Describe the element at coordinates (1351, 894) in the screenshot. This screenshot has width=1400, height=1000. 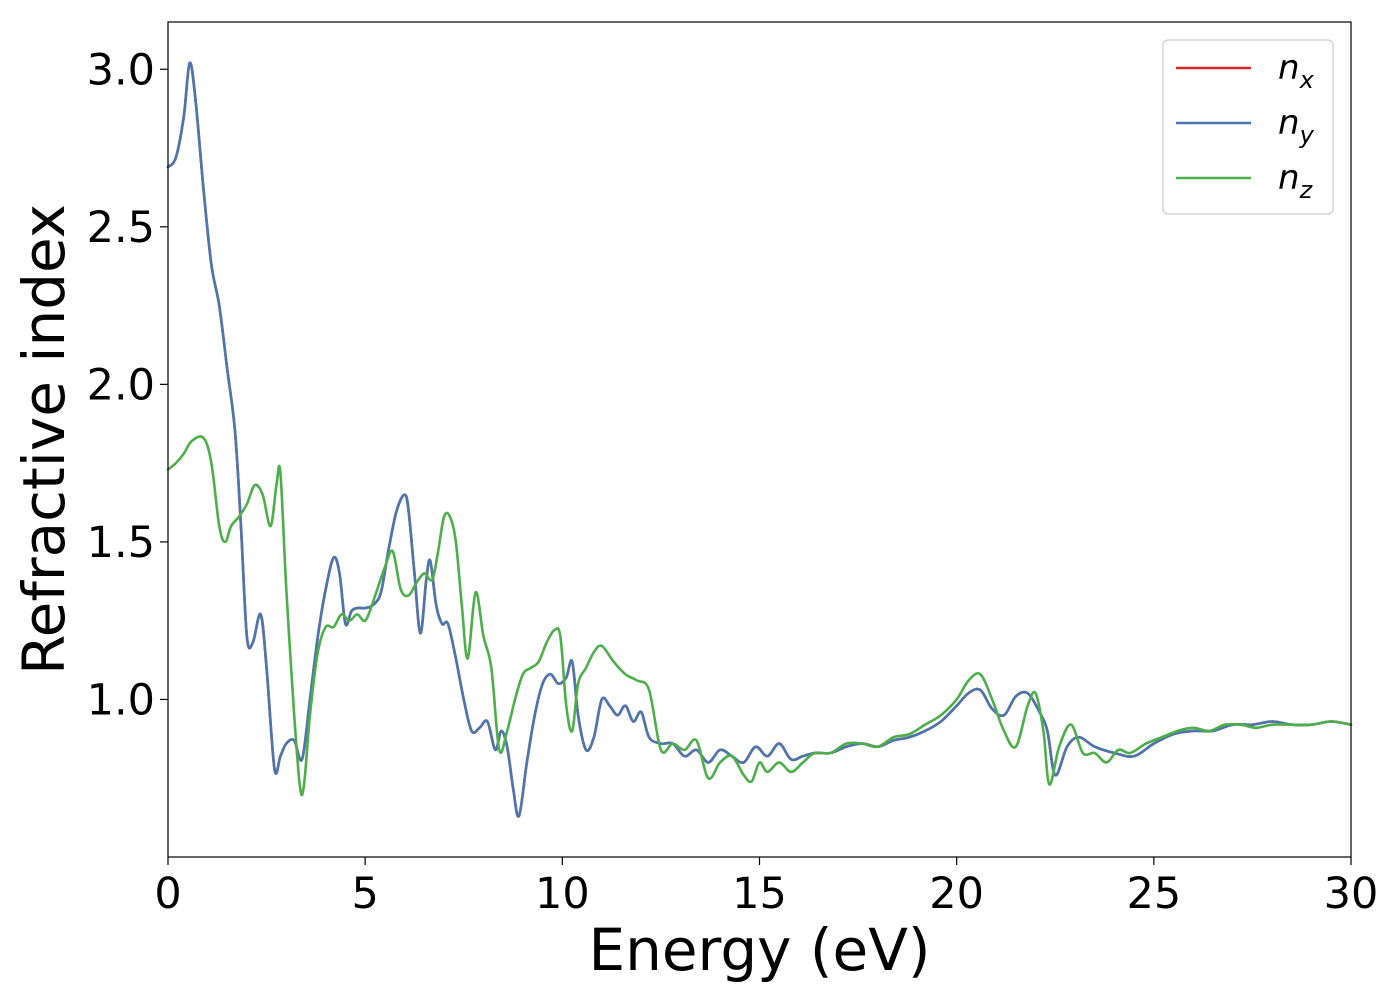
I see `x-tick-label: 30` at that location.